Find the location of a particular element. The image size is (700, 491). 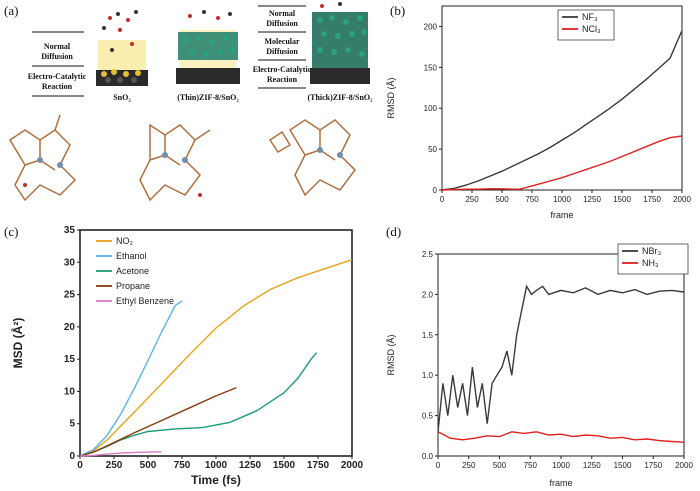

caption-sno2: SnO₂ is located at coordinates (122, 97).